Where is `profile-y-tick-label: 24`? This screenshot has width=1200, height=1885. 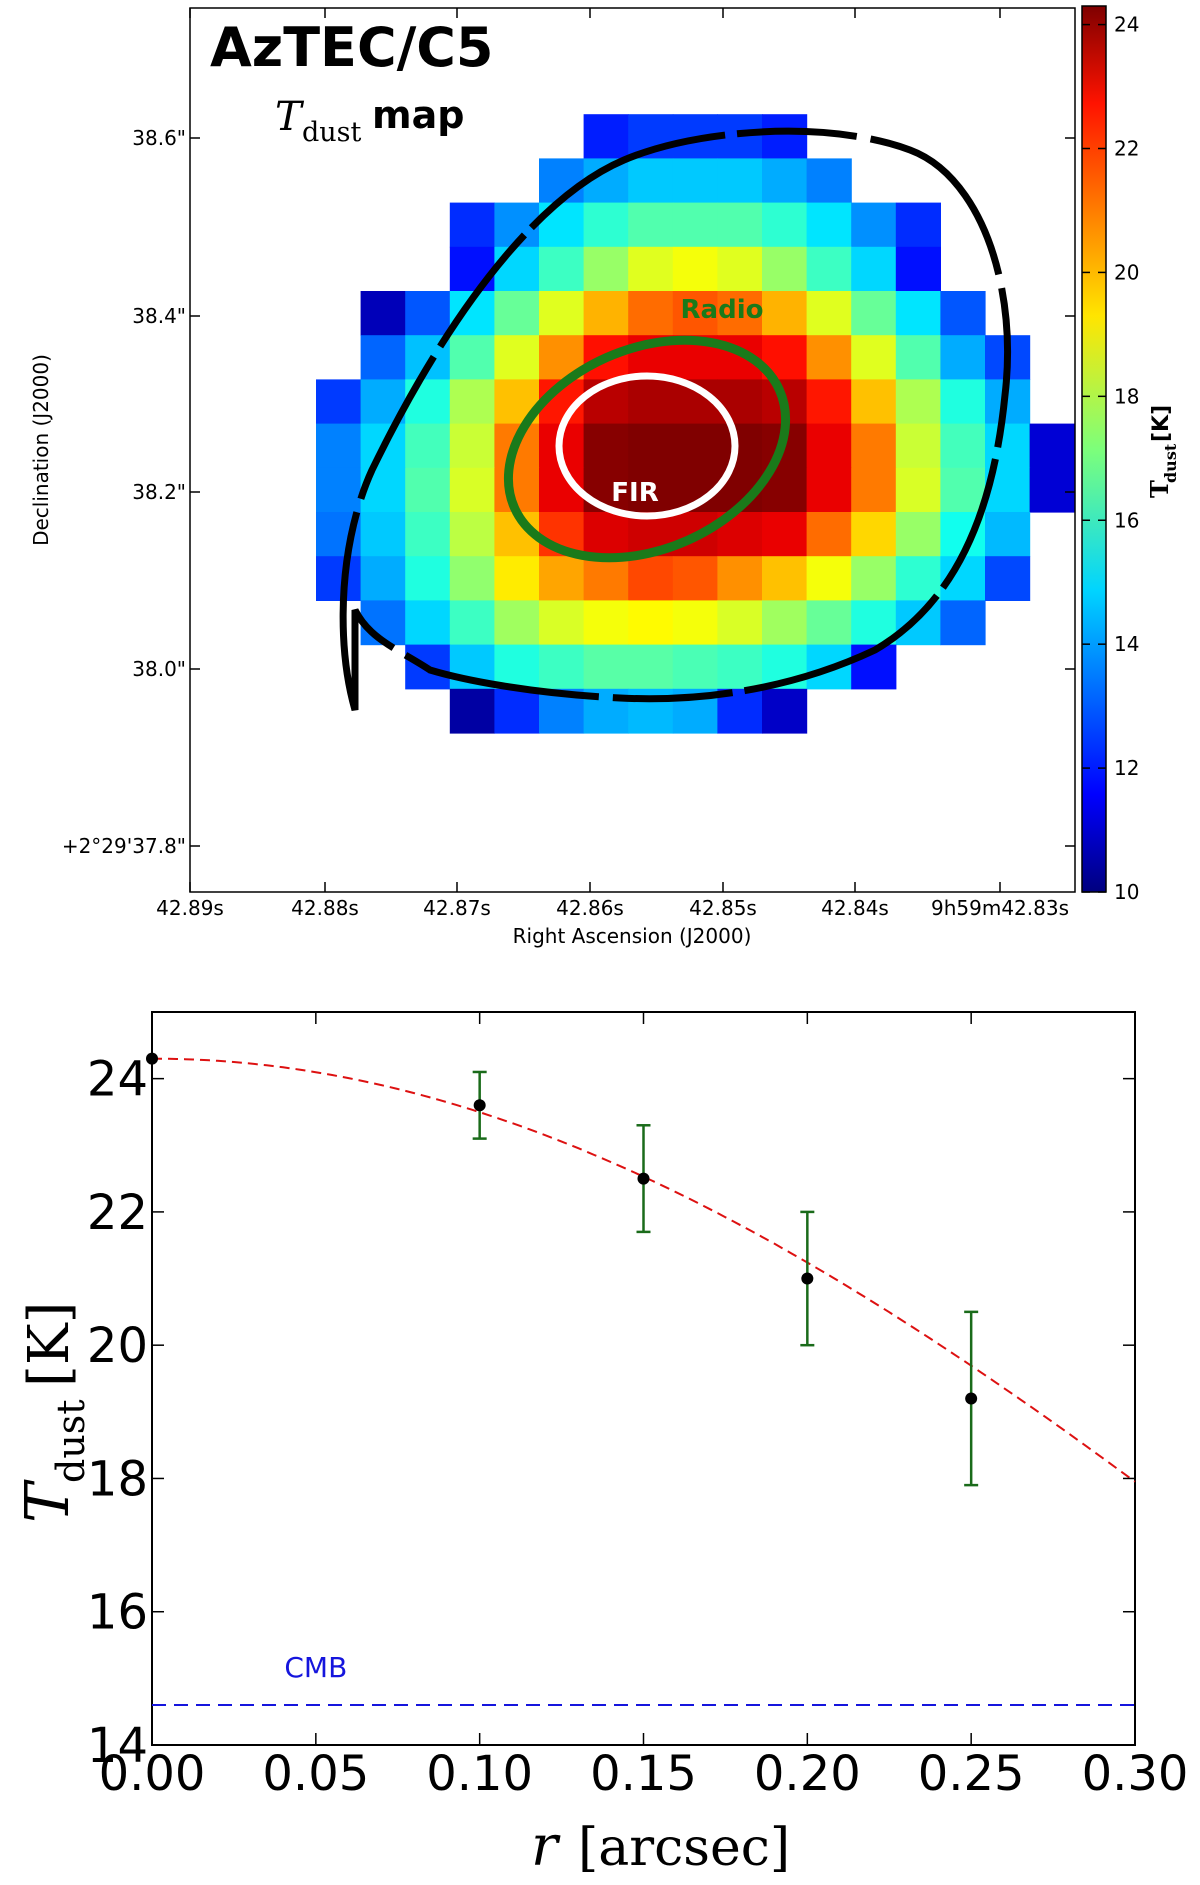
profile-y-tick-label: 24 is located at coordinates (117, 1080).